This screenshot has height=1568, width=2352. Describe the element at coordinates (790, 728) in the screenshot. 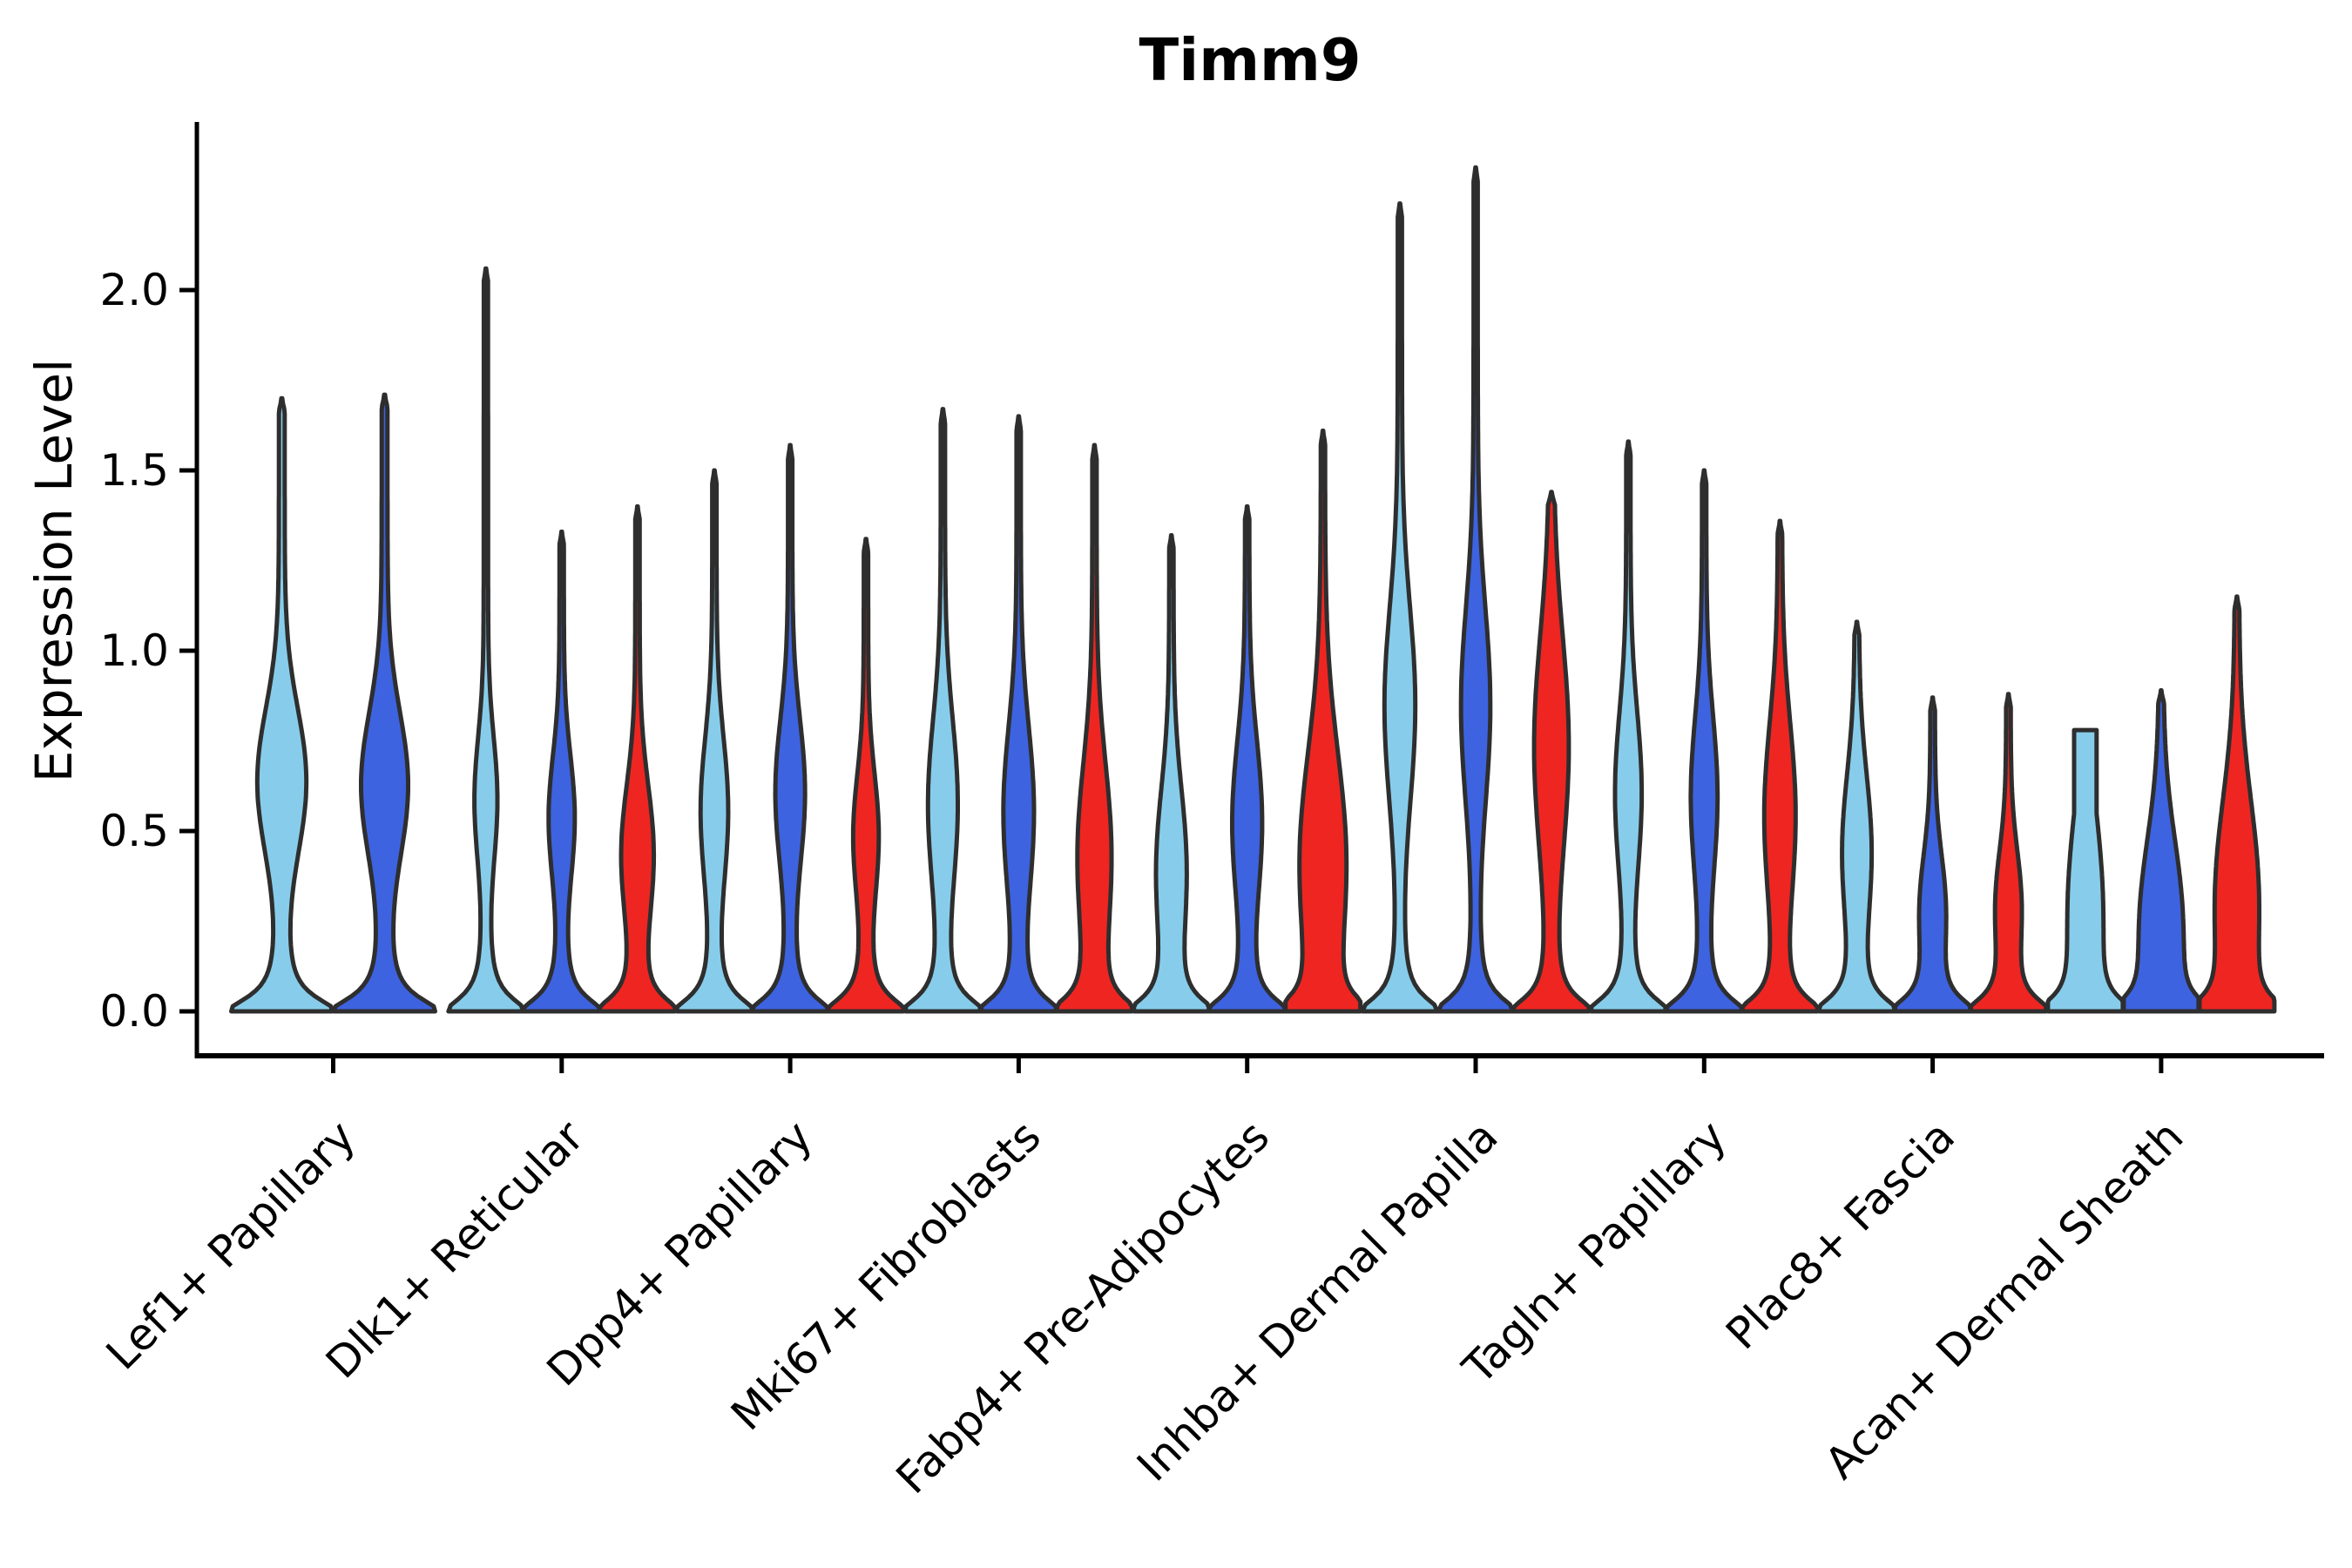

I see `violin-blue-dpp4-papillary` at that location.